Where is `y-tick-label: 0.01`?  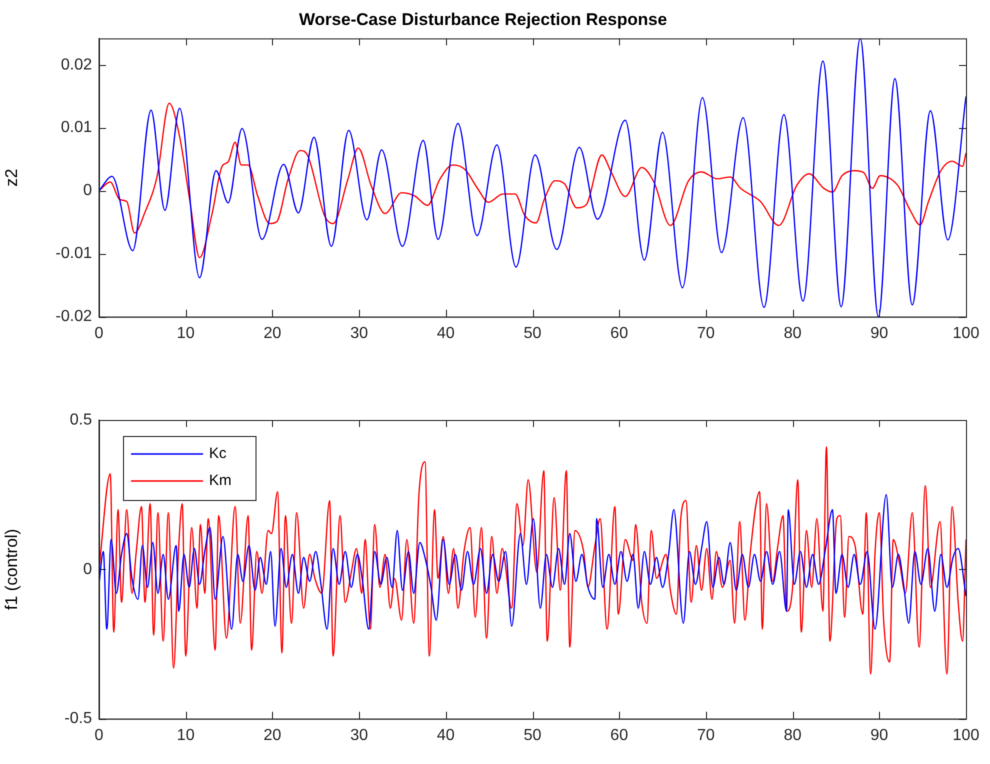
y-tick-label: 0.01 is located at coordinates (76, 127).